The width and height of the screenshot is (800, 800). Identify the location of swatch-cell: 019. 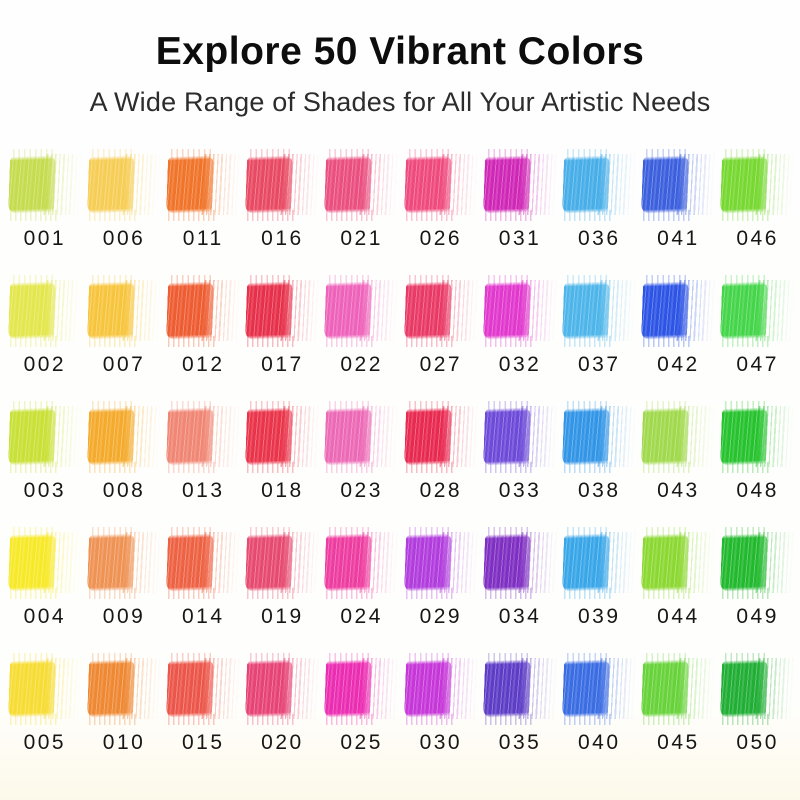
(281, 578).